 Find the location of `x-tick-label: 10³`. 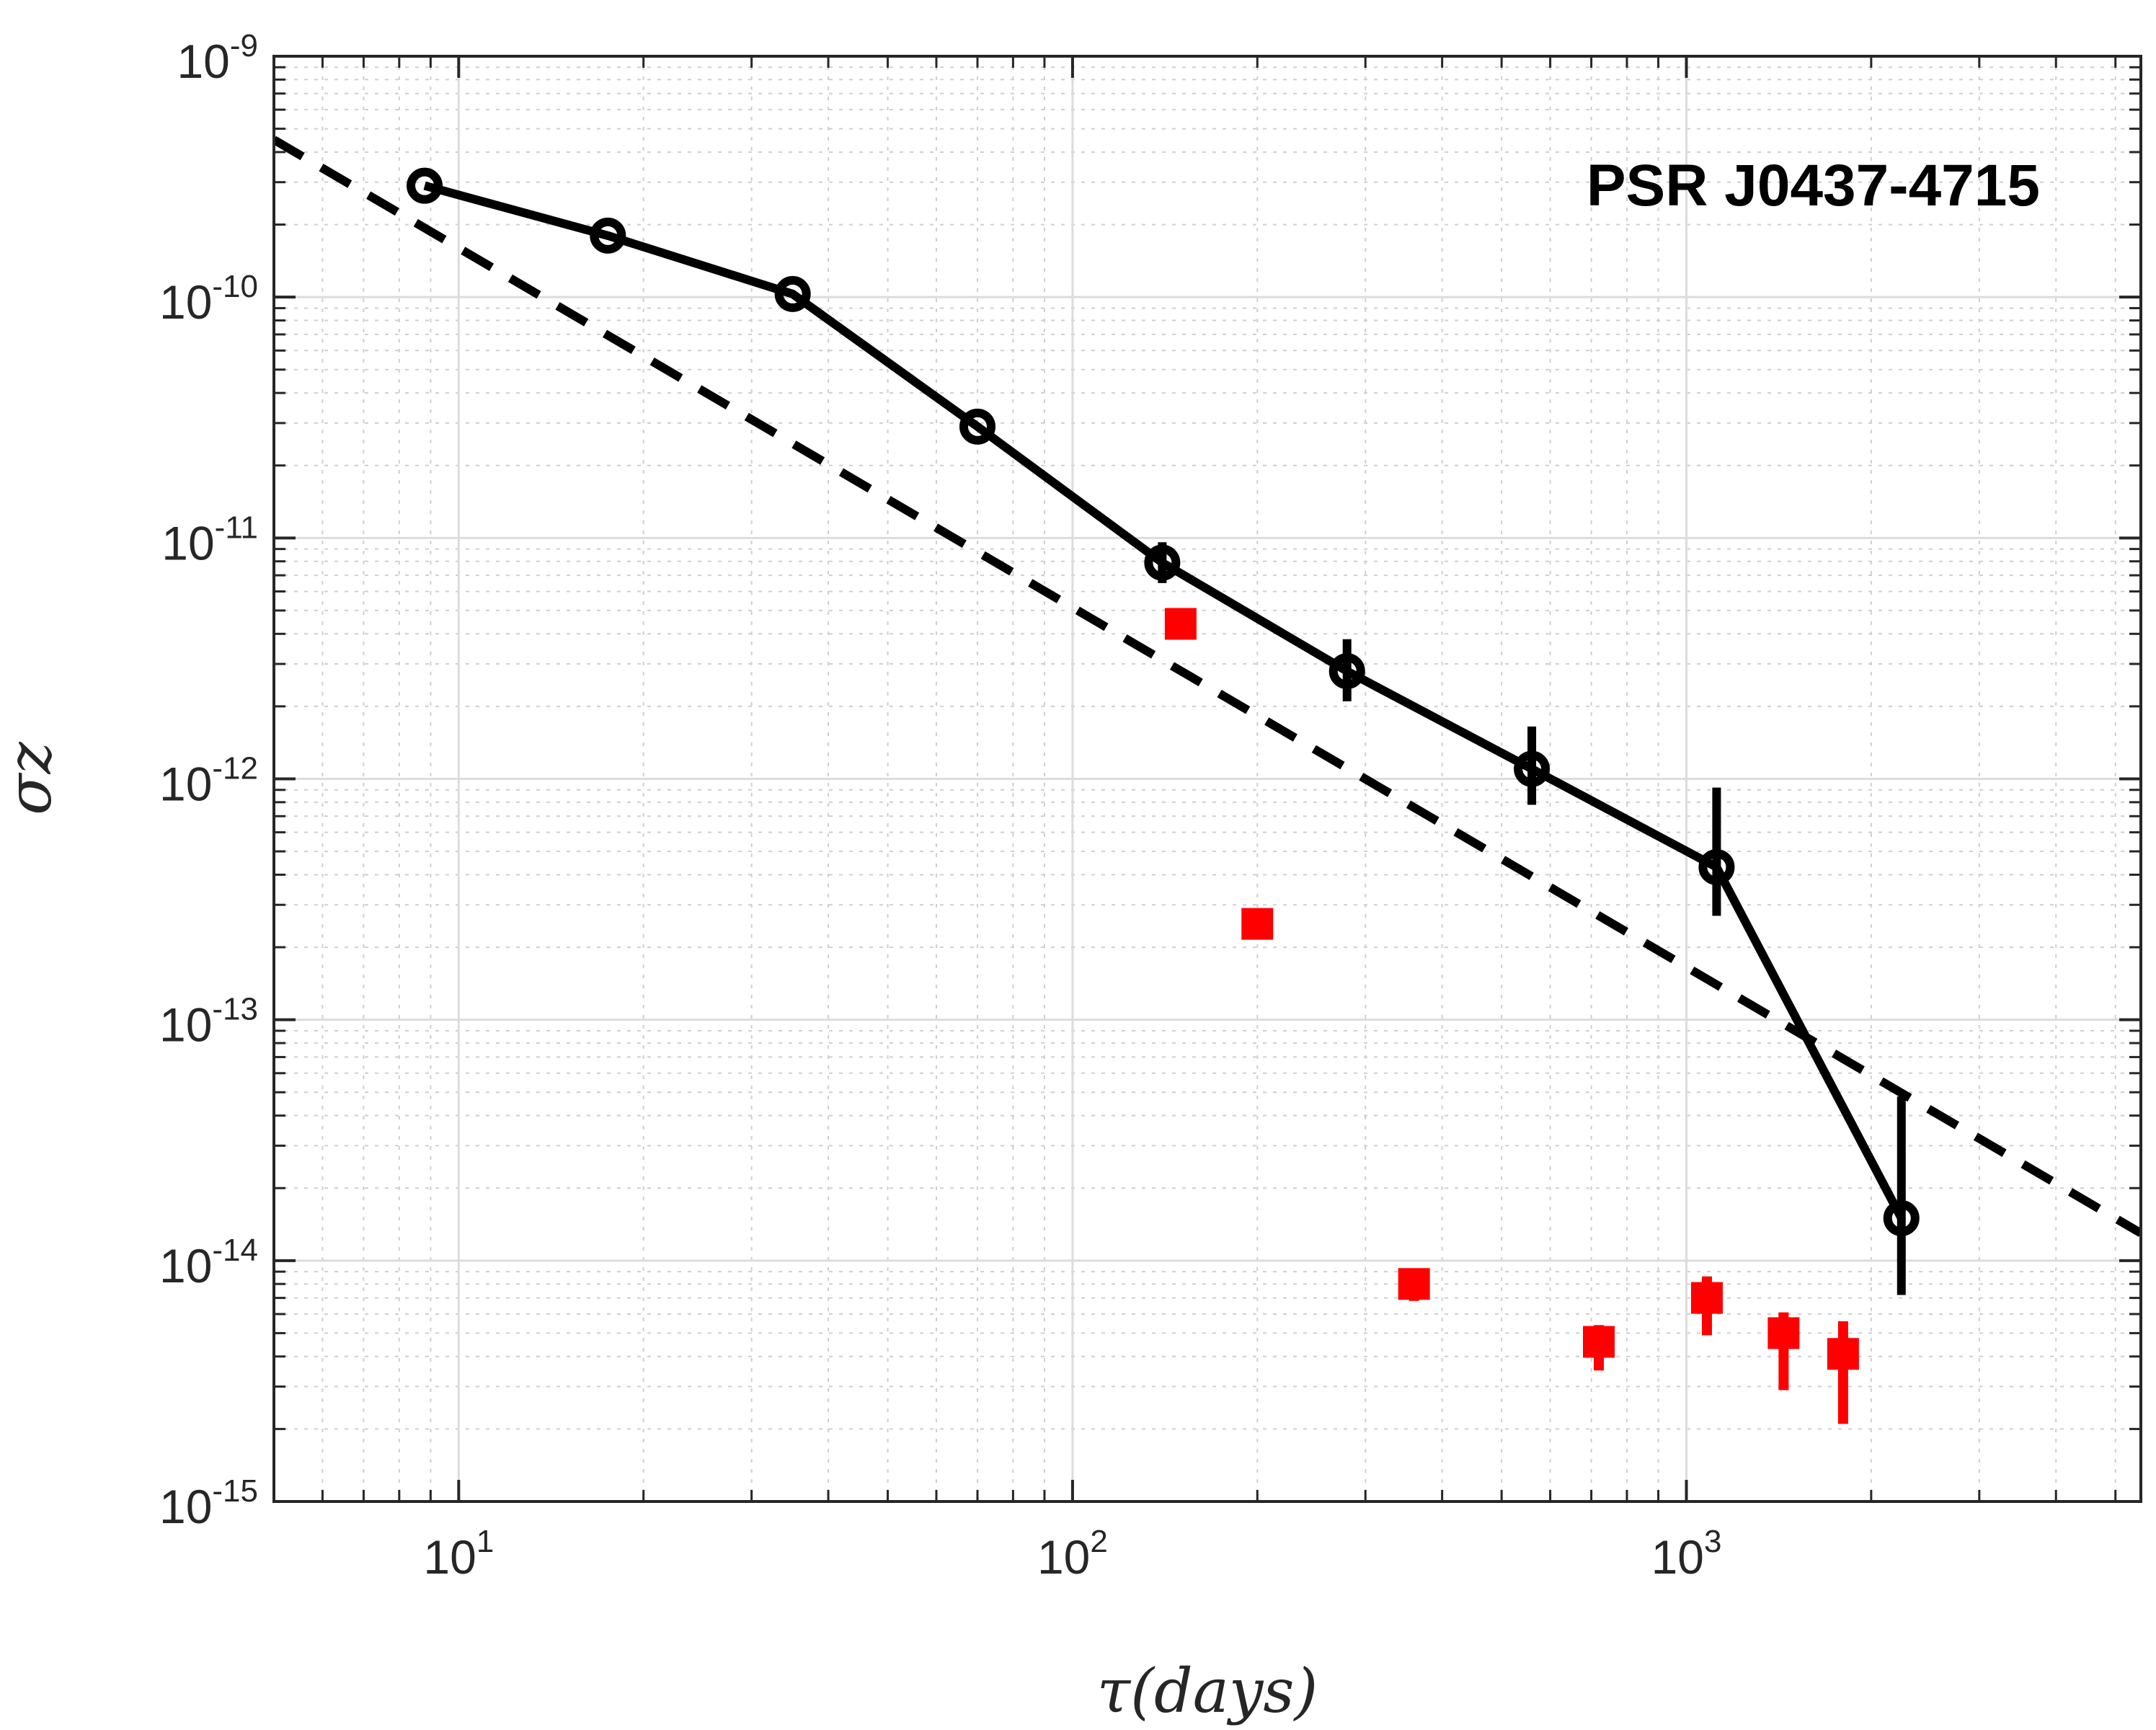

x-tick-label: 10³ is located at coordinates (1686, 1554).